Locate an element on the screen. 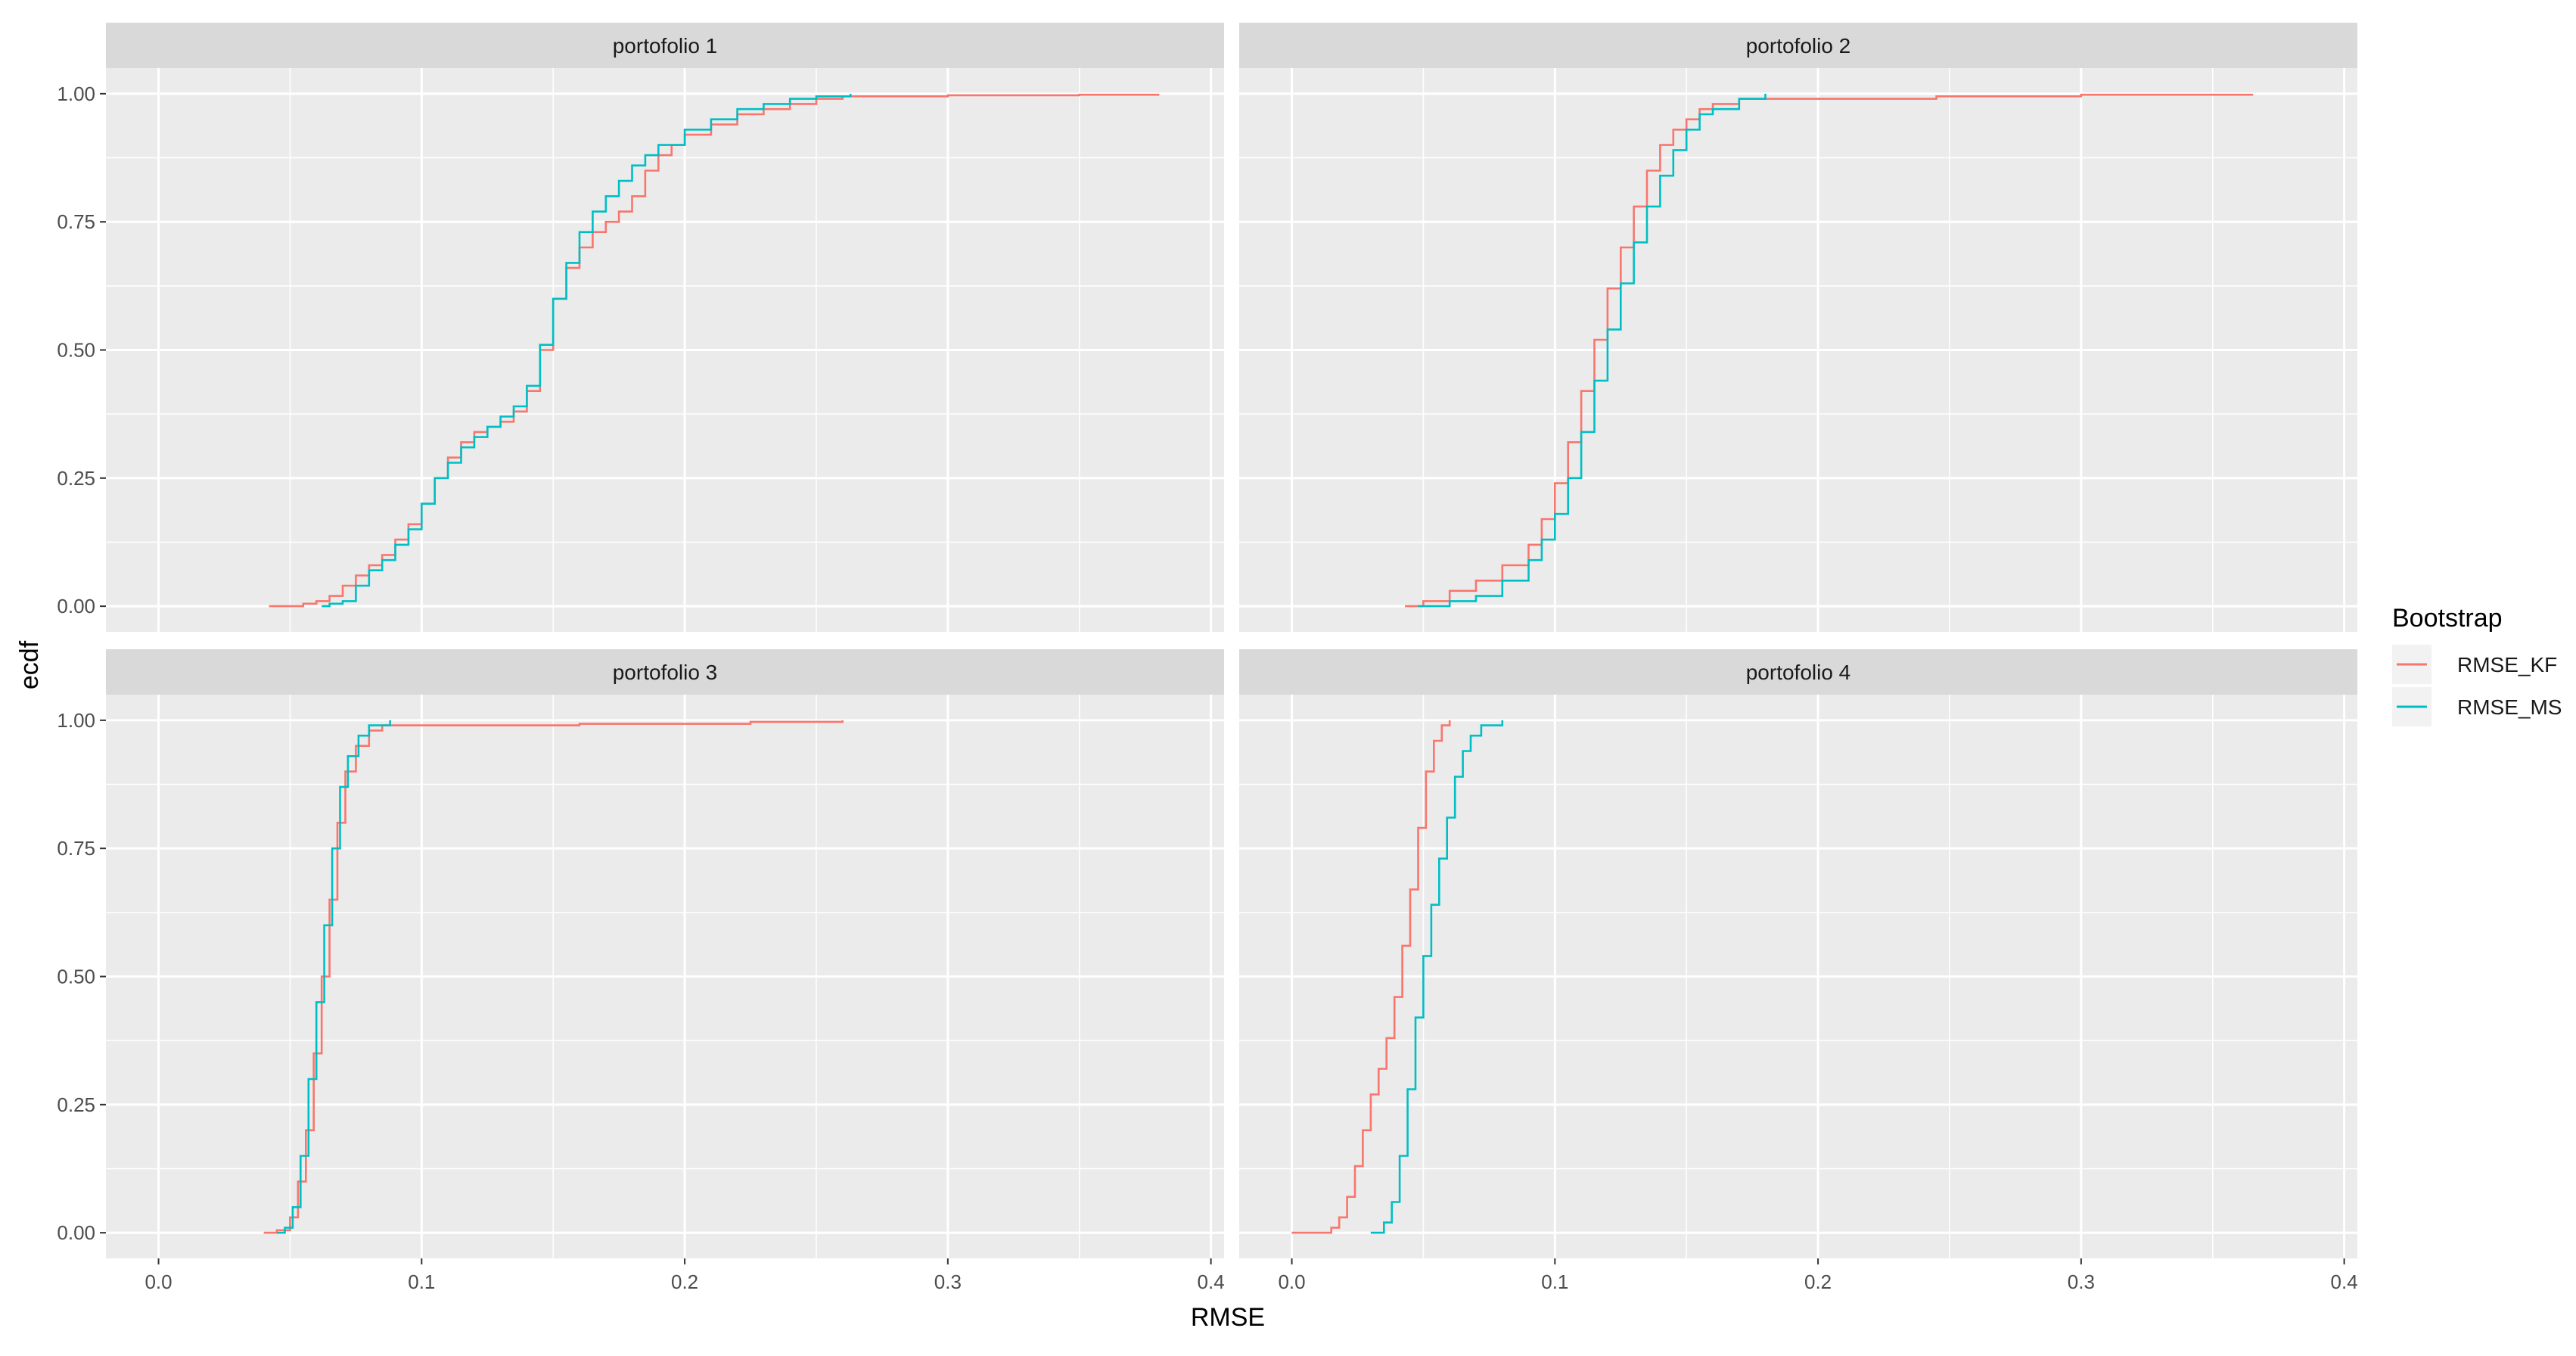 This screenshot has height=1356, width=2576. y-axis-title: ecdf is located at coordinates (29, 664).